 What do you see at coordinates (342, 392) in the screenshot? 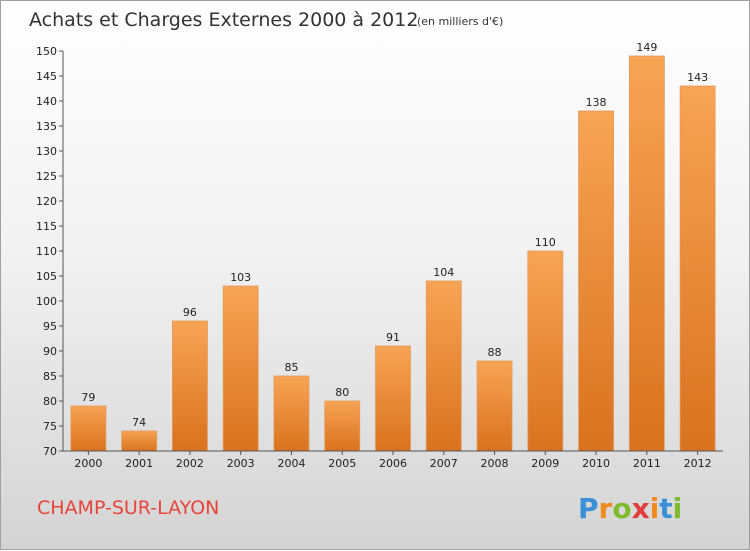
I see `bar-value-label: 80` at bounding box center [342, 392].